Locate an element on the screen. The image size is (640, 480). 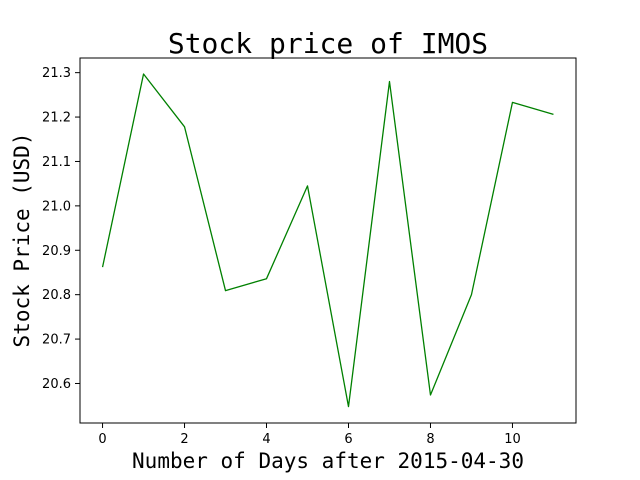
y-axis-label: Stock Price (USD) is located at coordinates (22, 240).